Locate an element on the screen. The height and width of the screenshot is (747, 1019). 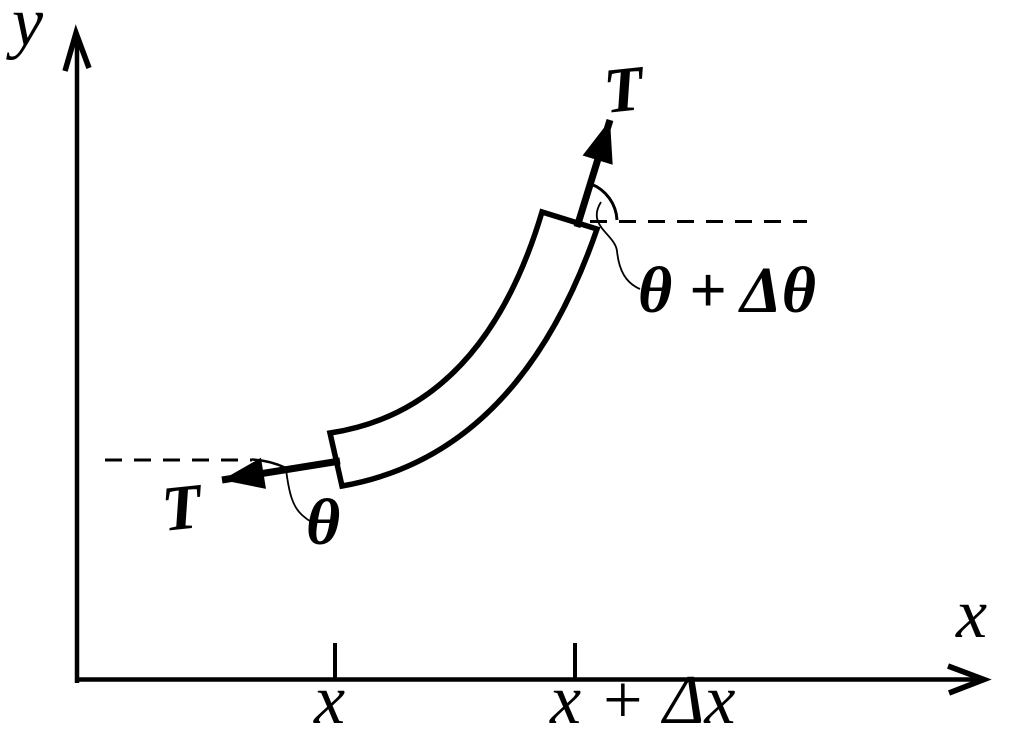
y-axis-label: y is located at coordinates (28, 30).